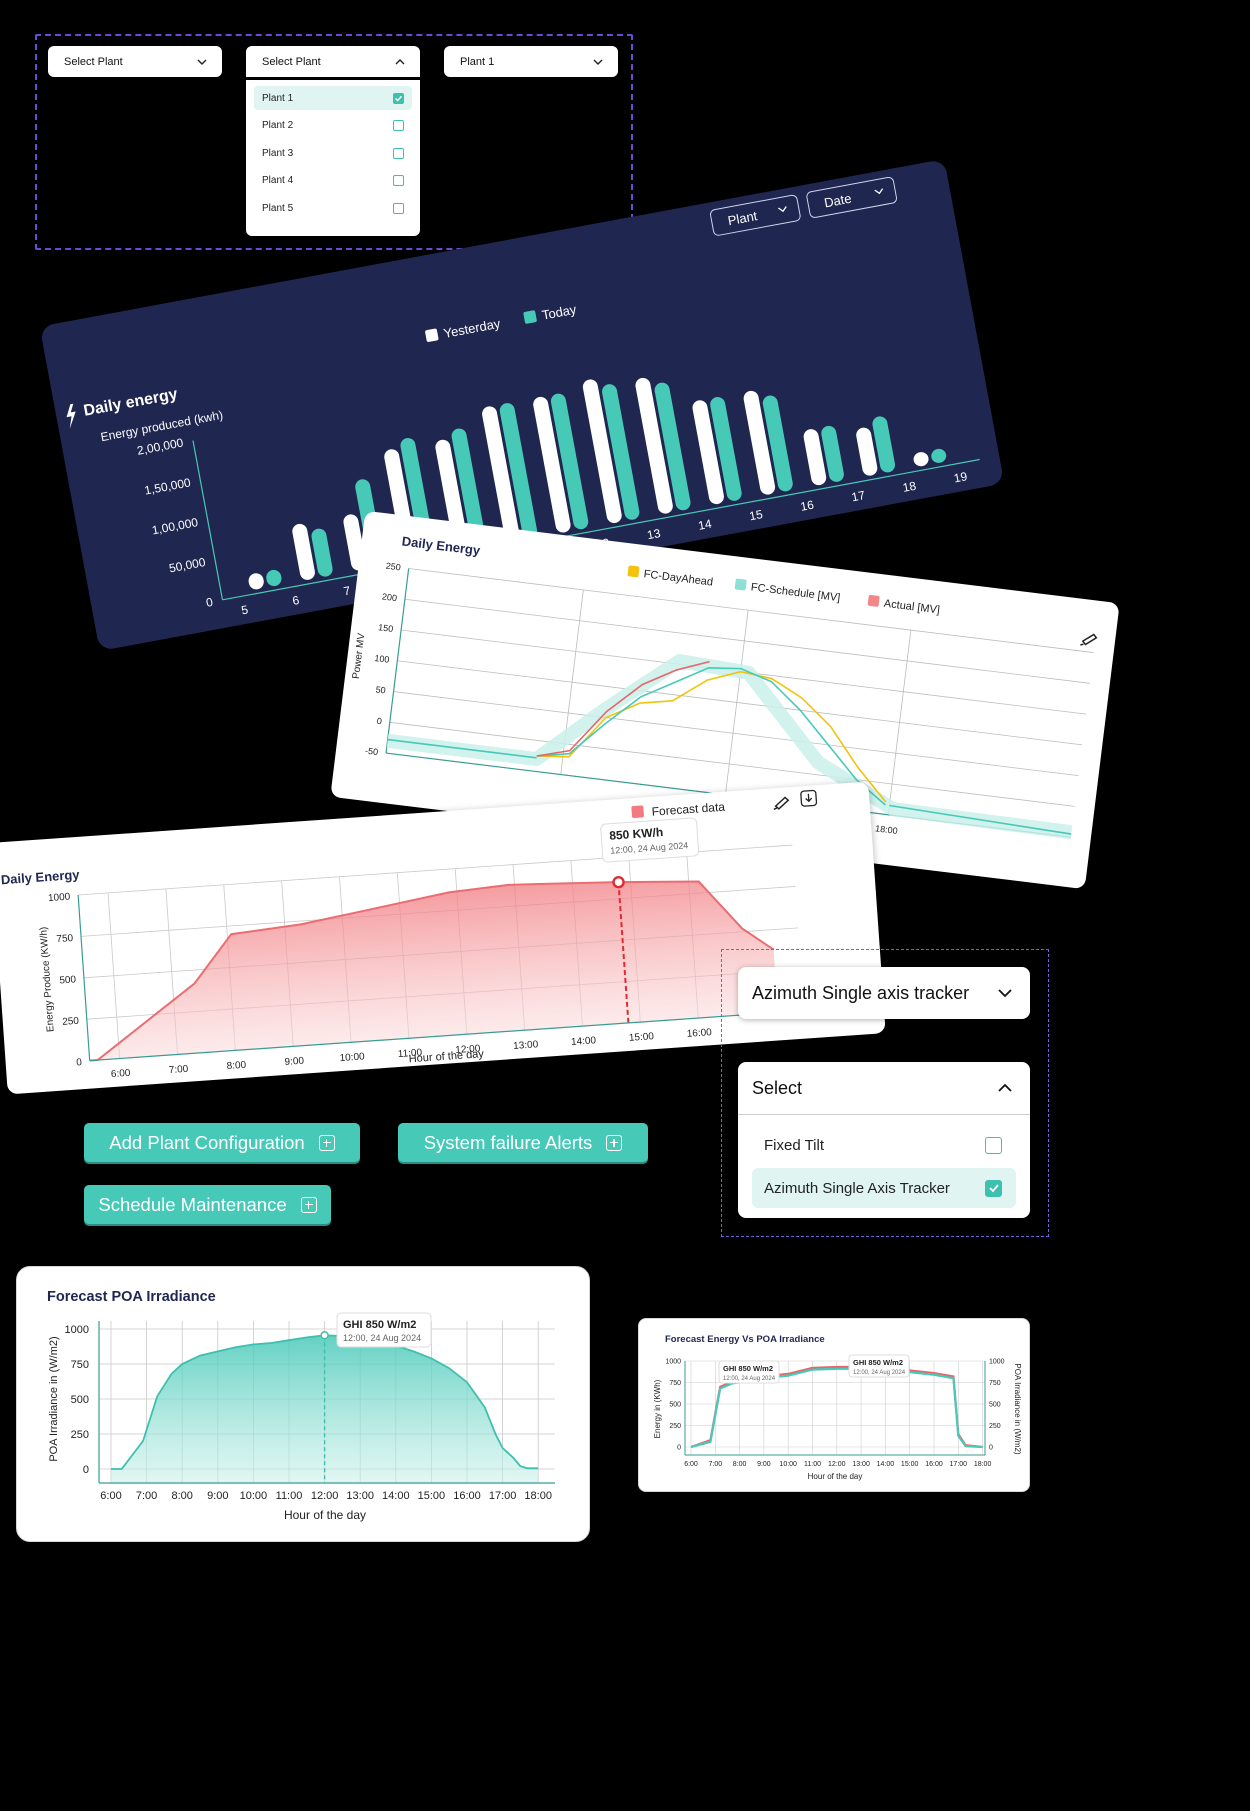 The width and height of the screenshot is (1250, 1811). Describe the element at coordinates (389, 597) in the screenshot. I see `y-tick-label: 200` at that location.